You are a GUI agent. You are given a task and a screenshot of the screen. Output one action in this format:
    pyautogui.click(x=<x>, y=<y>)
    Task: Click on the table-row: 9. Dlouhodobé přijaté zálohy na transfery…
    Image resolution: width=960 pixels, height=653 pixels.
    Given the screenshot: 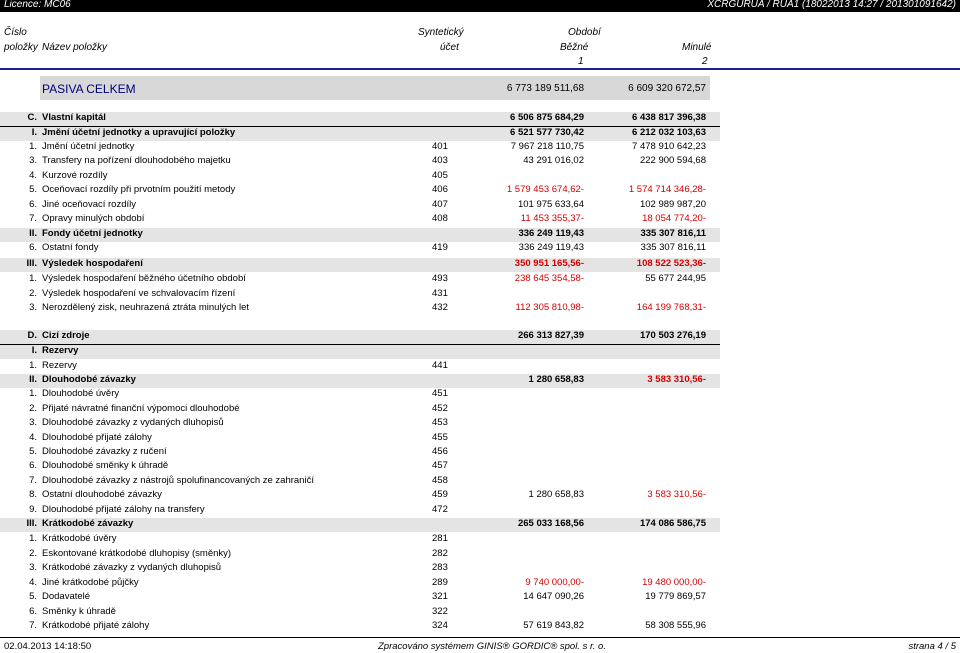 What is the action you would take?
    pyautogui.click(x=360, y=511)
    